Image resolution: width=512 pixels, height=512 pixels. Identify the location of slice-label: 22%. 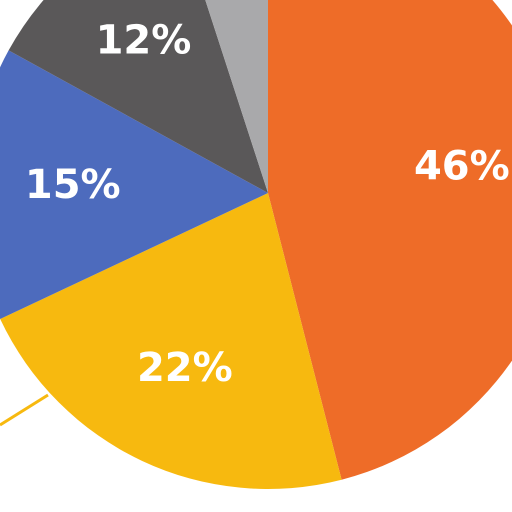
(185, 368).